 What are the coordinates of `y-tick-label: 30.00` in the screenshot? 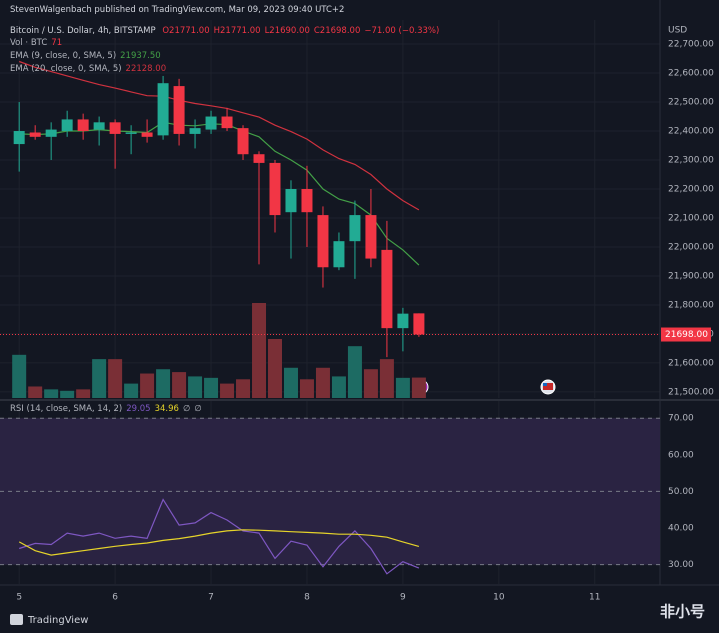 It's located at (681, 565).